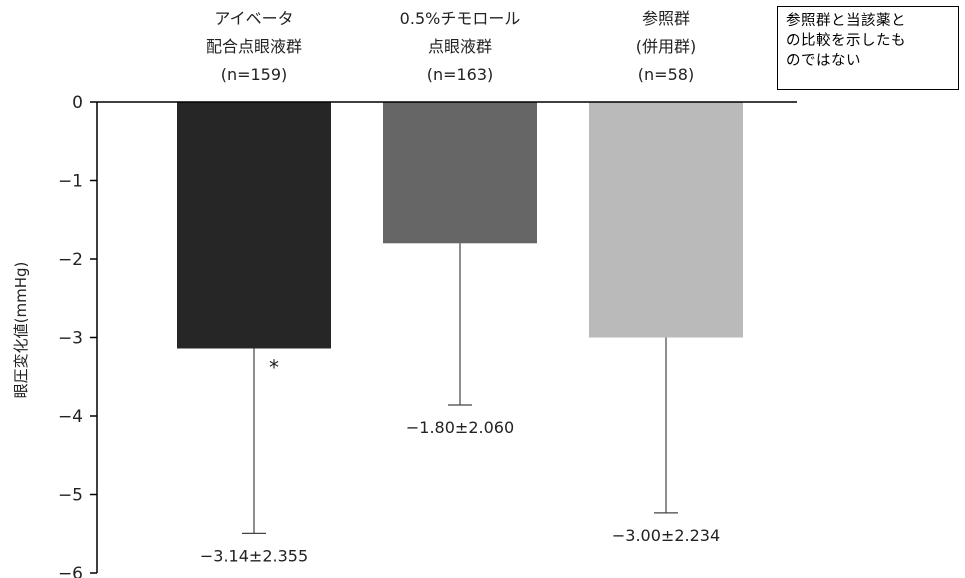  Describe the element at coordinates (70, 417) in the screenshot. I see `y-tick-label: −4` at that location.